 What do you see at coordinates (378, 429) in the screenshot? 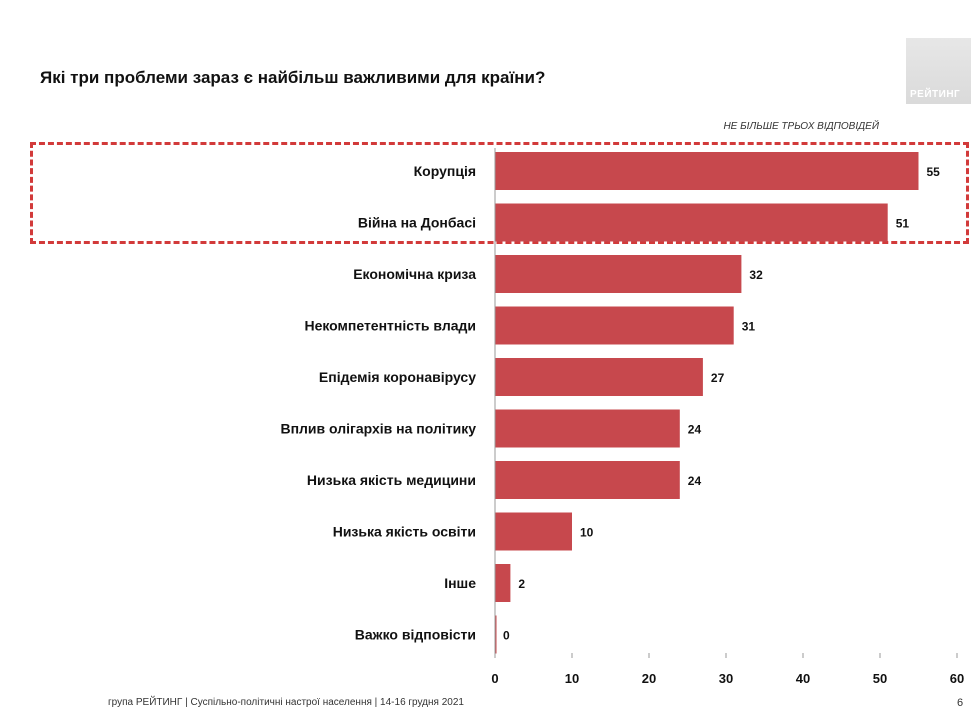
I see `category-label: Вплив олігархів на політику` at bounding box center [378, 429].